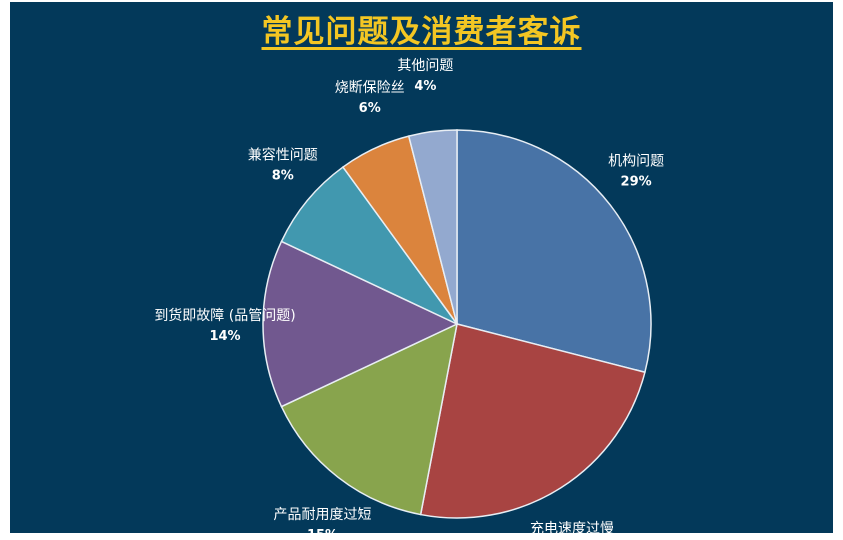 The height and width of the screenshot is (540, 843). What do you see at coordinates (425, 66) in the screenshot?
I see `slice-label-7: 其他问题` at bounding box center [425, 66].